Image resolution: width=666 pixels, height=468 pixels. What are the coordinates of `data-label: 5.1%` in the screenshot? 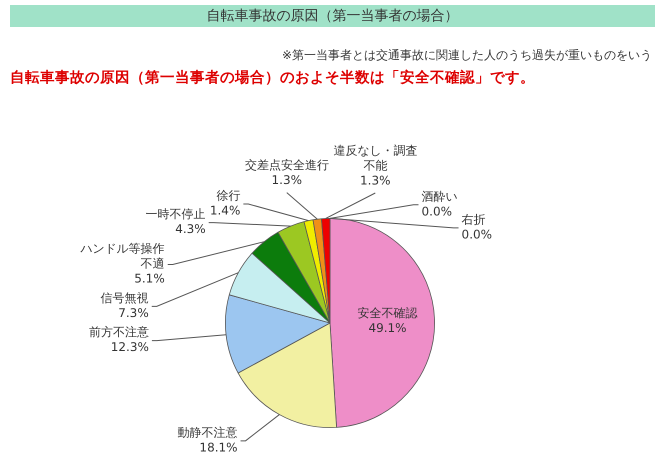 It's located at (149, 279).